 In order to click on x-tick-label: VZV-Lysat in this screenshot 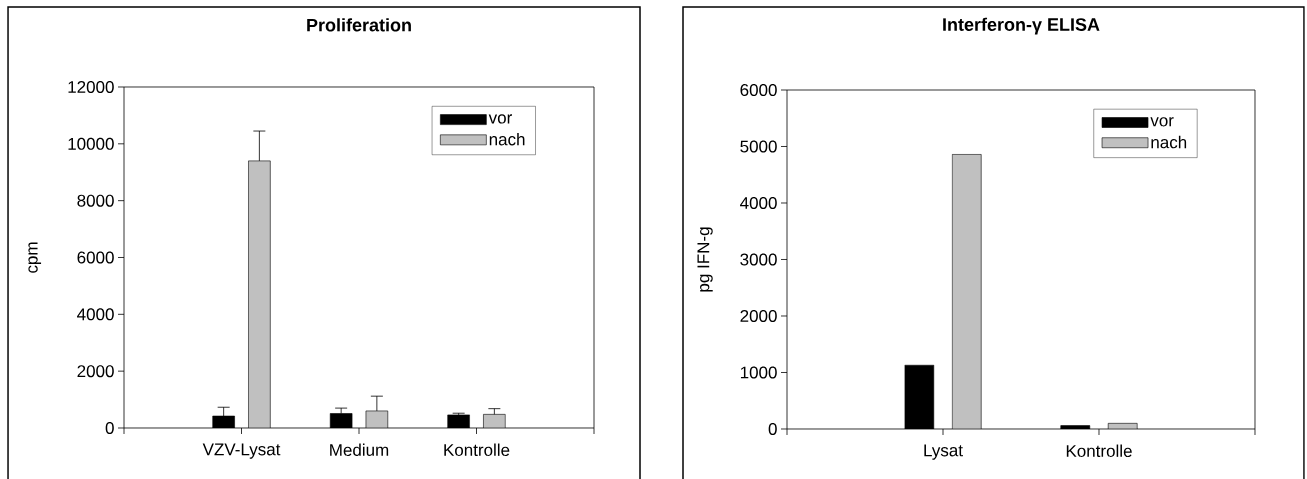, I will do `click(241, 451)`.